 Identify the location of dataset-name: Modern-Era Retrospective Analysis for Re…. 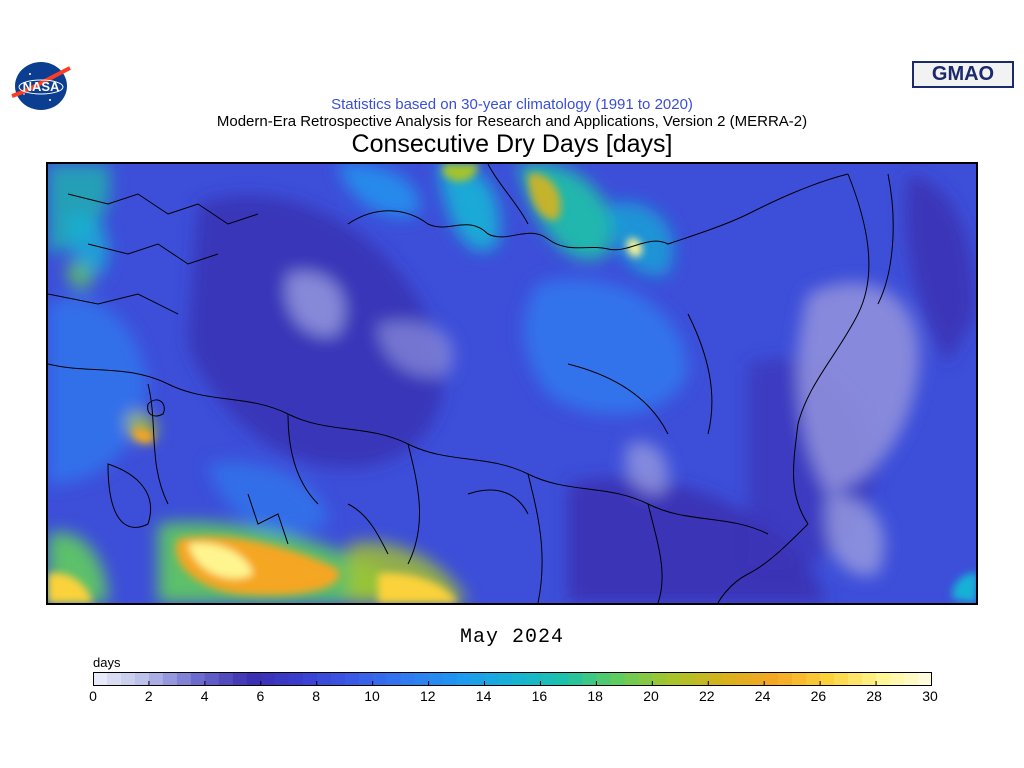
(512, 121).